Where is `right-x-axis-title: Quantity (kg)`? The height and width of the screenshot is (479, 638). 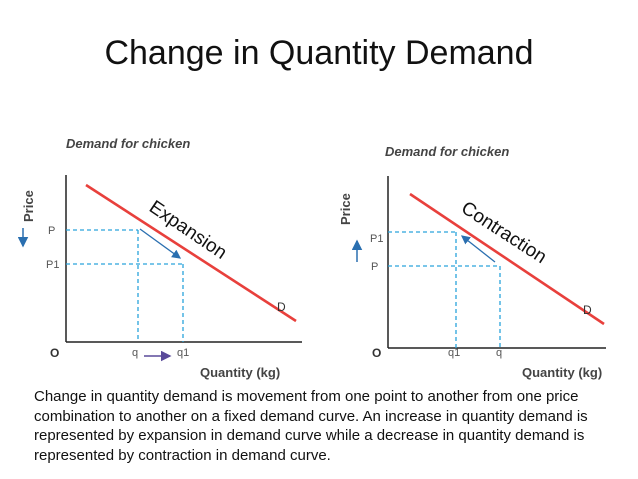
right-x-axis-title: Quantity (kg) is located at coordinates (562, 372).